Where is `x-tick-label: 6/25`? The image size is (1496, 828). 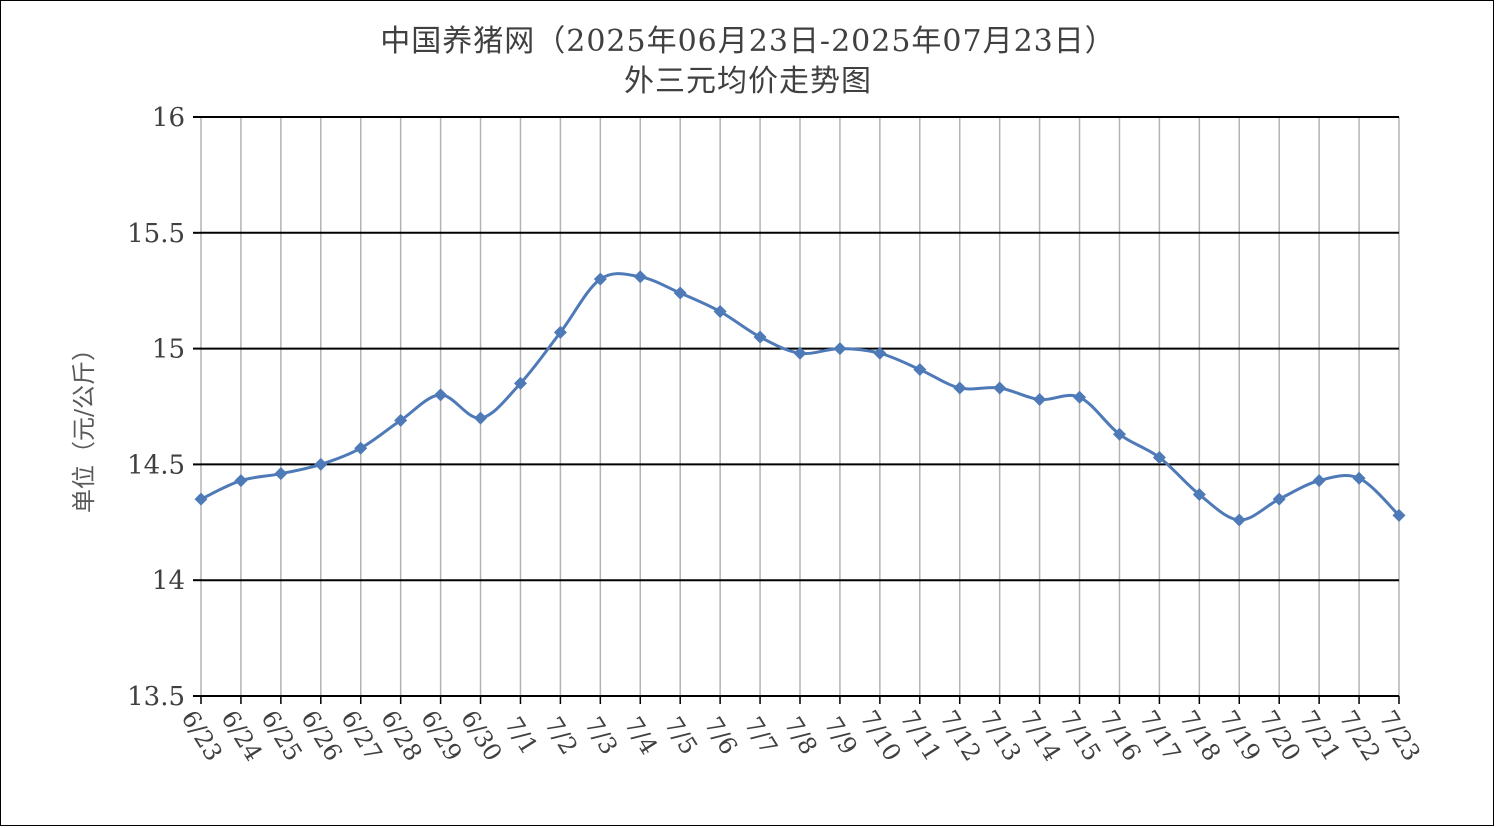 x-tick-label: 6/25 is located at coordinates (281, 735).